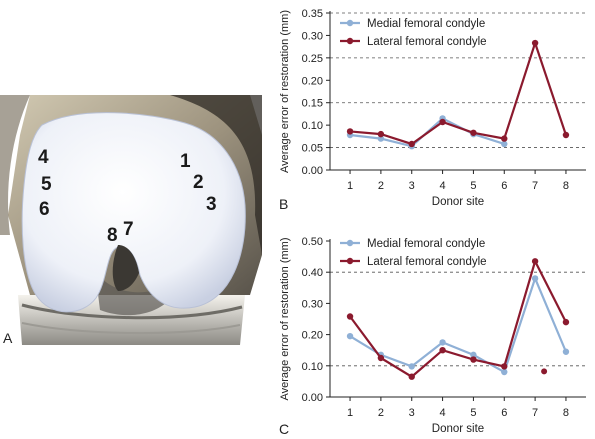  What do you see at coordinates (185, 161) in the screenshot?
I see `site-number-1: 1` at bounding box center [185, 161].